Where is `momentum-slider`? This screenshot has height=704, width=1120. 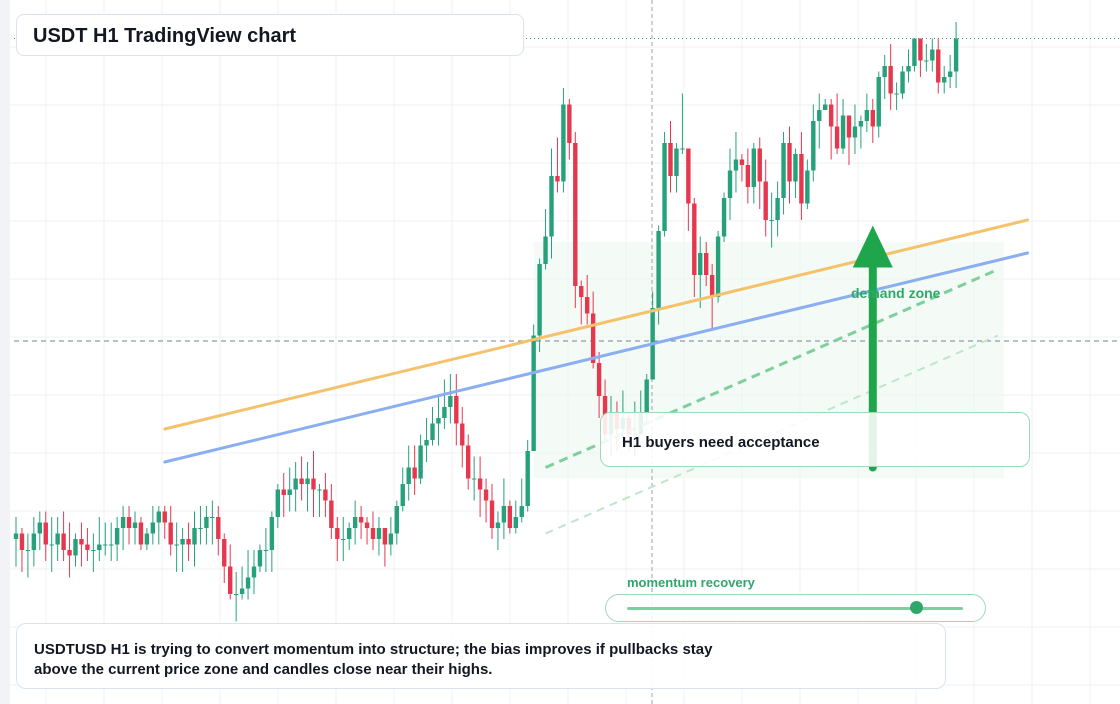
momentum-slider is located at coordinates (795, 608).